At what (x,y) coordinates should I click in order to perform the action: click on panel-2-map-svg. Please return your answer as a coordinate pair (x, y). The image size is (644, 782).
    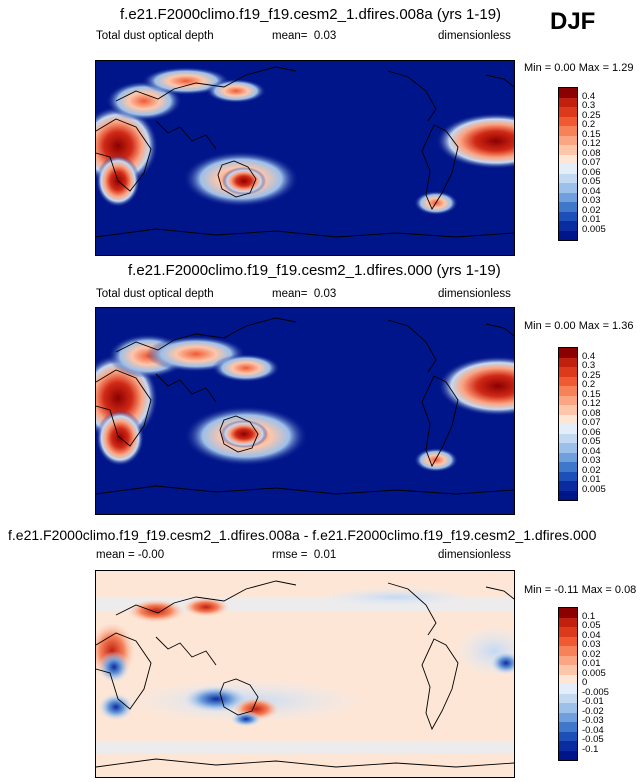
    Looking at the image, I should click on (305, 406).